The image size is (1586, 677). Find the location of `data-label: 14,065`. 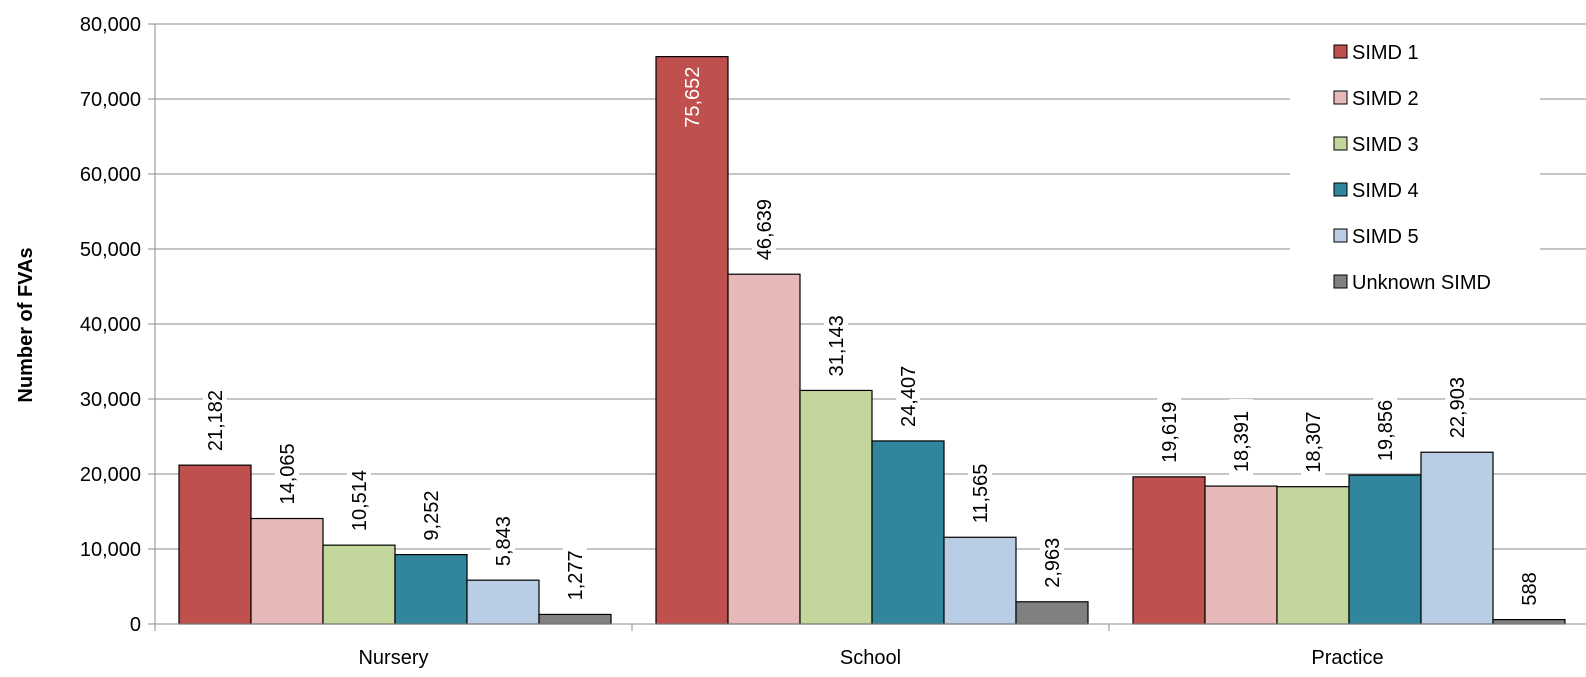

data-label: 14,065 is located at coordinates (288, 473).